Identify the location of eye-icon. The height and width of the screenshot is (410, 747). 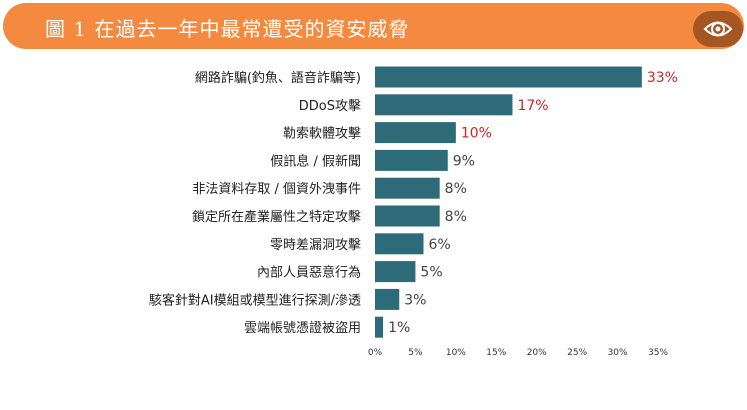
(718, 29).